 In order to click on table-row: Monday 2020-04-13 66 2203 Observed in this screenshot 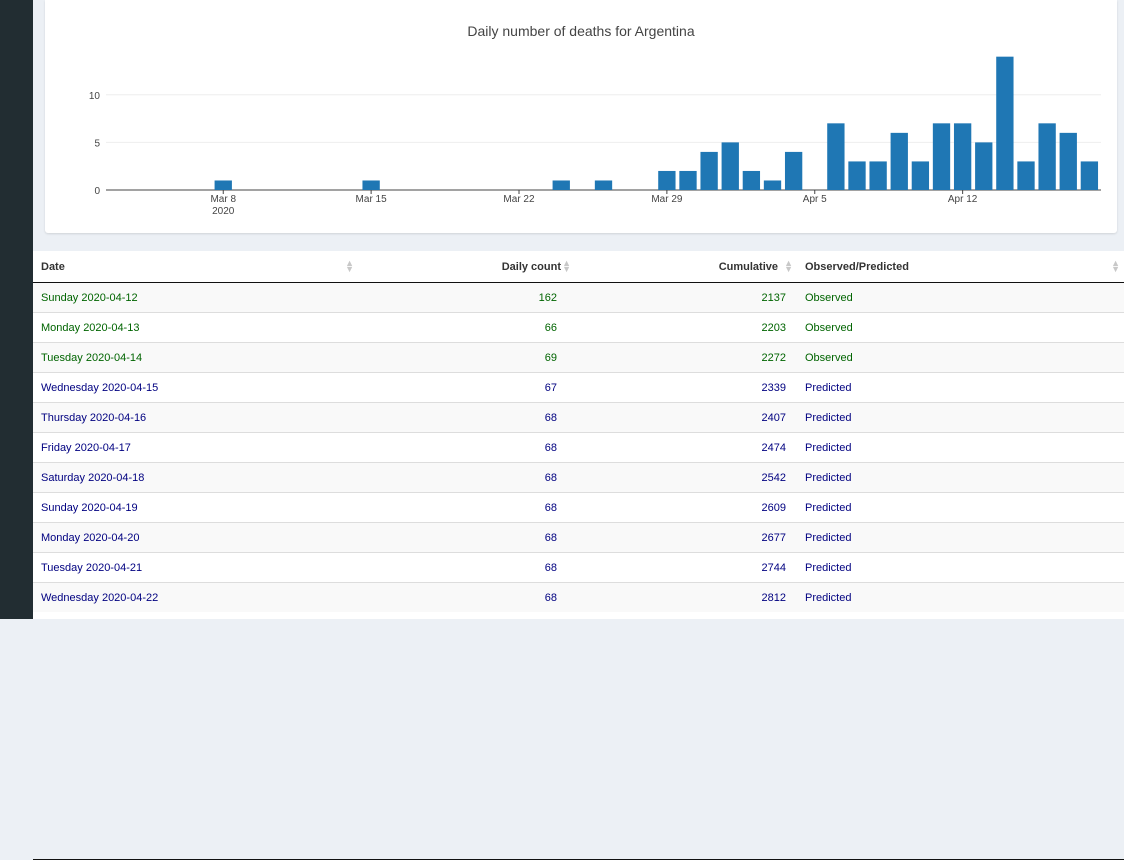, I will do `click(578, 327)`.